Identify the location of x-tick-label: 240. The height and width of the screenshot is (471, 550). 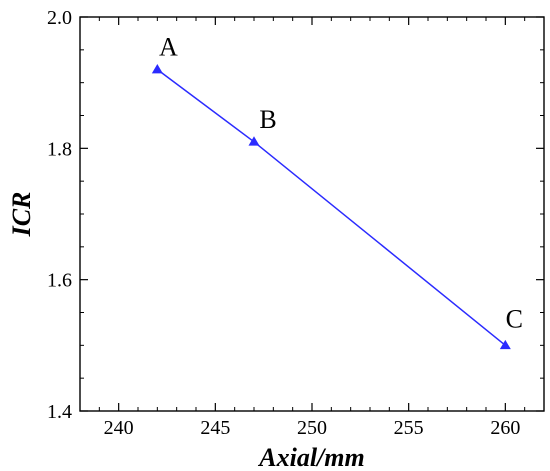
(119, 428).